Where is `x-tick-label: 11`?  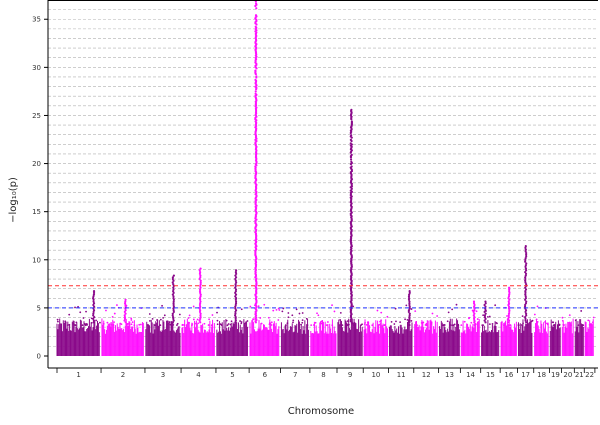 x-tick-label: 11 is located at coordinates (401, 375).